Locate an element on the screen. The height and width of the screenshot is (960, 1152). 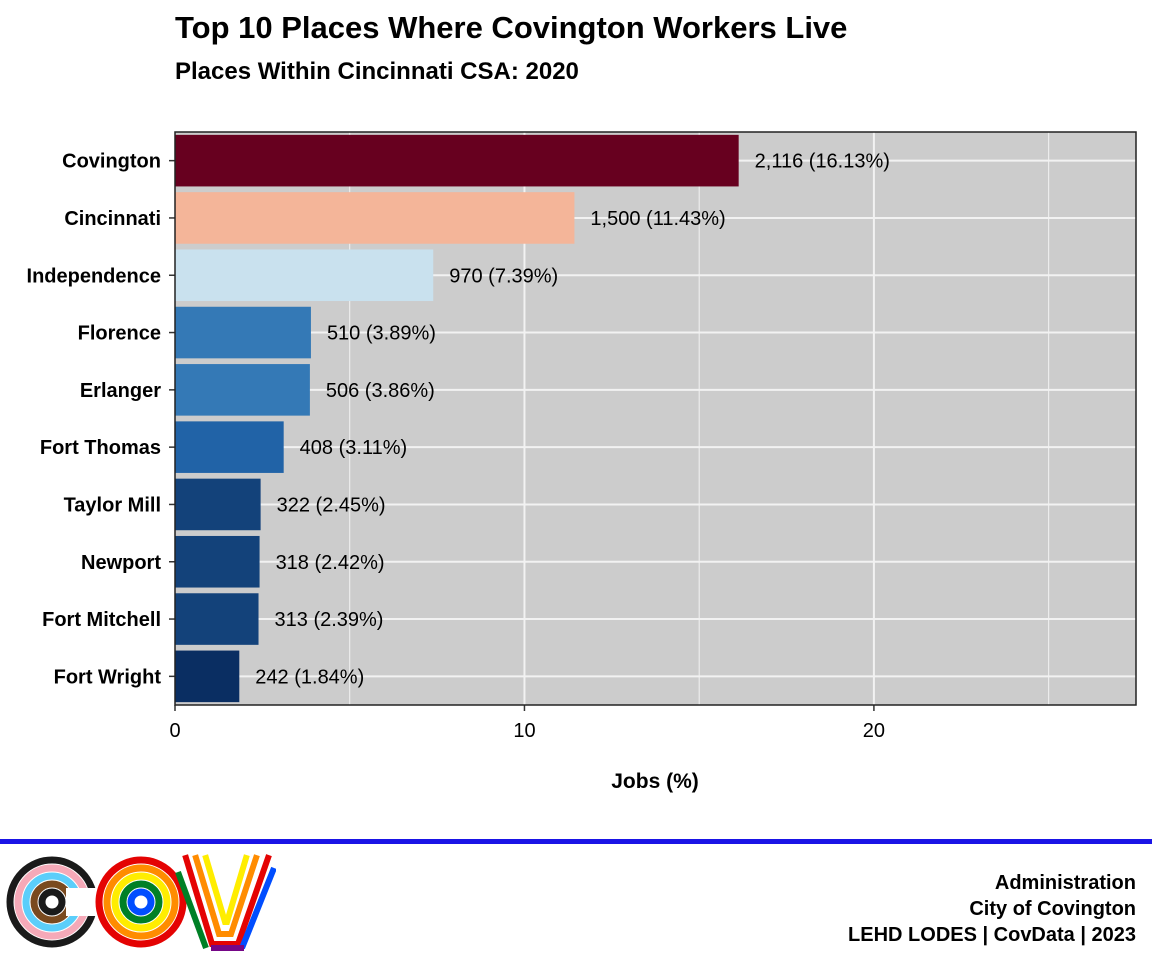
x-axis-label: Jobs (%) is located at coordinates (655, 781).